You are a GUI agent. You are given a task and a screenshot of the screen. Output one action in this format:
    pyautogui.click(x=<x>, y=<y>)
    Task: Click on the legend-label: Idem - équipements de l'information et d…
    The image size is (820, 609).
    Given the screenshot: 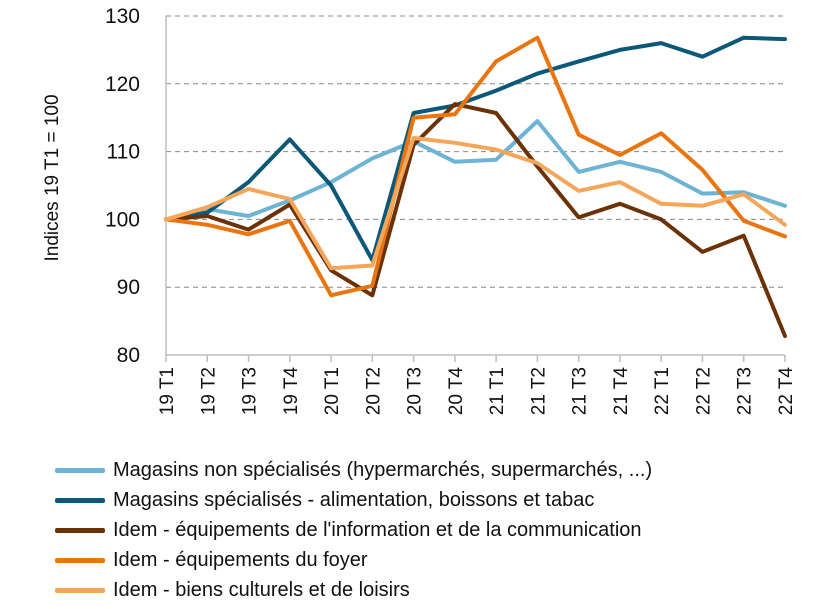 What is the action you would take?
    pyautogui.click(x=377, y=529)
    